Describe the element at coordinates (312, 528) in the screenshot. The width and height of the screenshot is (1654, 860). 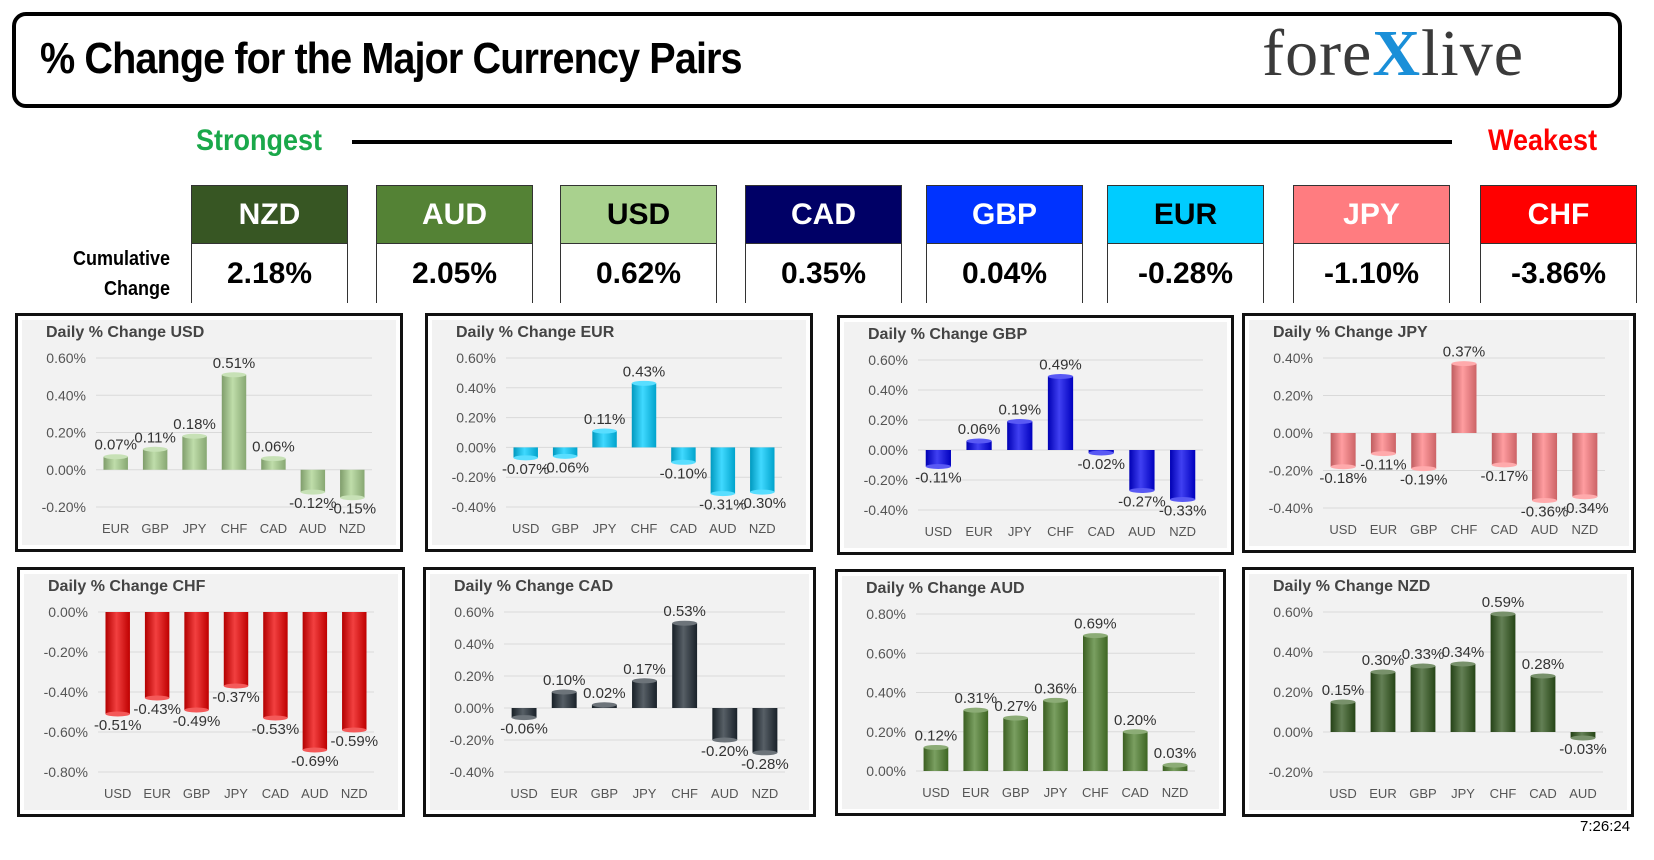
I see `x-tick-label: AUD` at that location.